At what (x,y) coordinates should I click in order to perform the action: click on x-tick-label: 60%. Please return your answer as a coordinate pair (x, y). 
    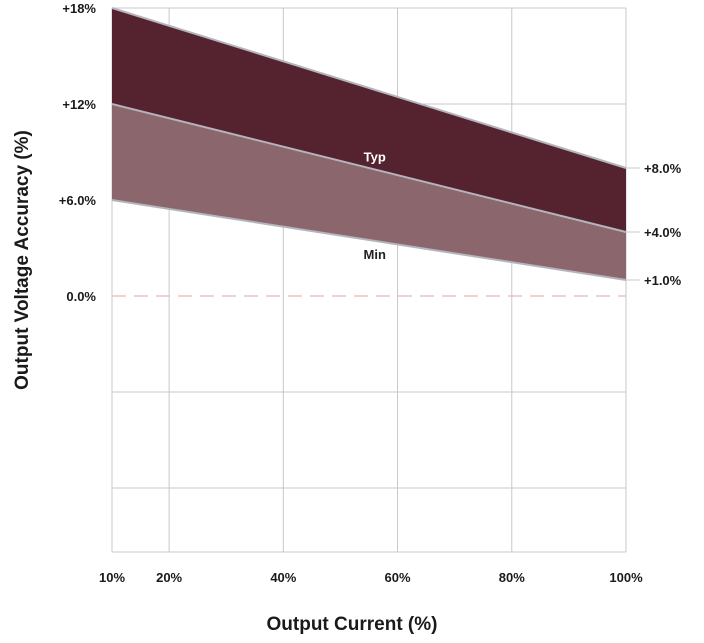
    Looking at the image, I should click on (398, 577).